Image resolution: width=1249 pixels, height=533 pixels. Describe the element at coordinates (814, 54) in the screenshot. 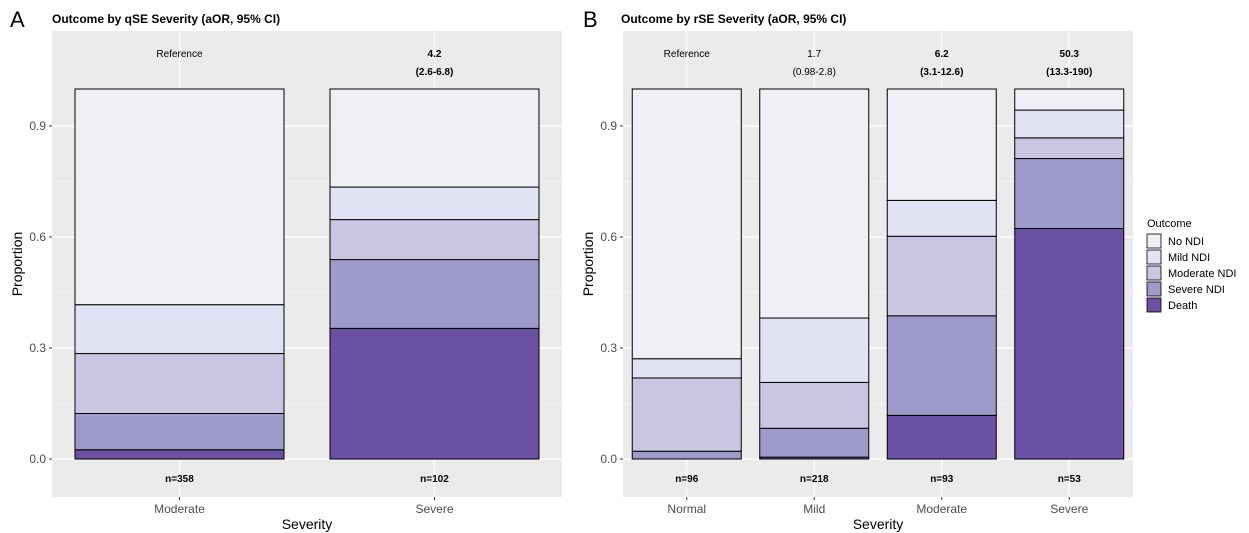

I see `panel-b-aor-label: 1.7` at that location.